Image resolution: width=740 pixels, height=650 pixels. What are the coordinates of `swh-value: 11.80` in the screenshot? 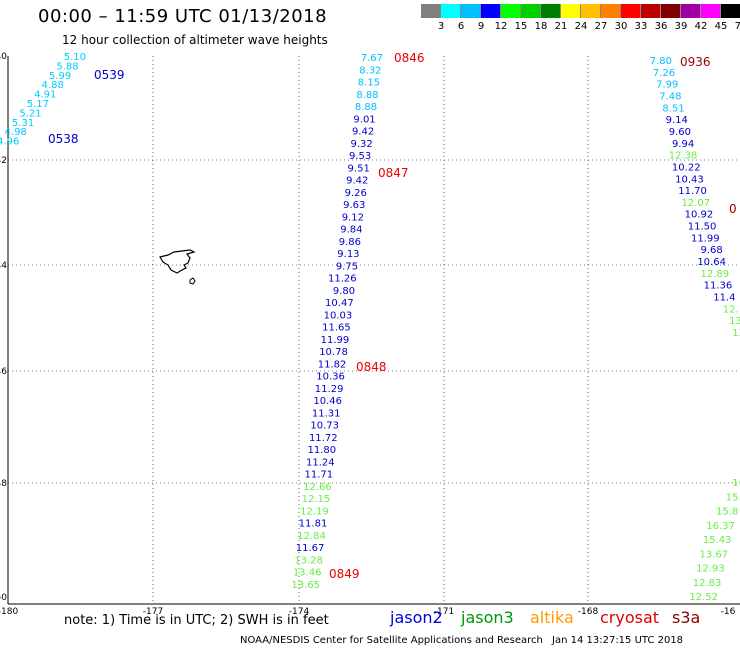 It's located at (321, 450).